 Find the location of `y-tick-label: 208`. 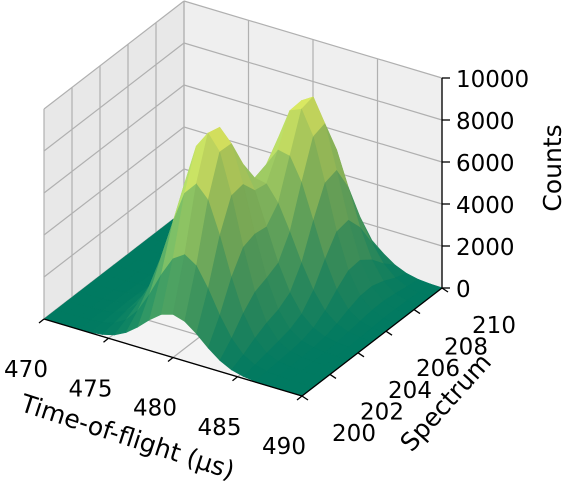

y-tick-label: 208 is located at coordinates (466, 348).